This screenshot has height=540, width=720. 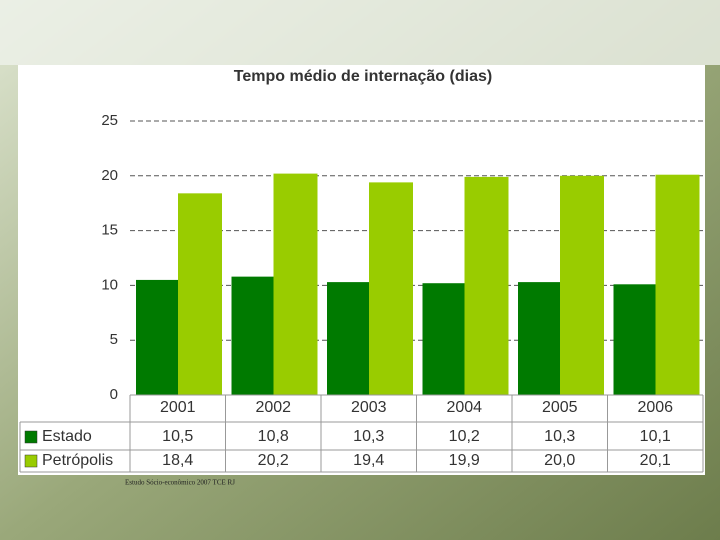 I want to click on x-tick-label: 2003, so click(x=369, y=407).